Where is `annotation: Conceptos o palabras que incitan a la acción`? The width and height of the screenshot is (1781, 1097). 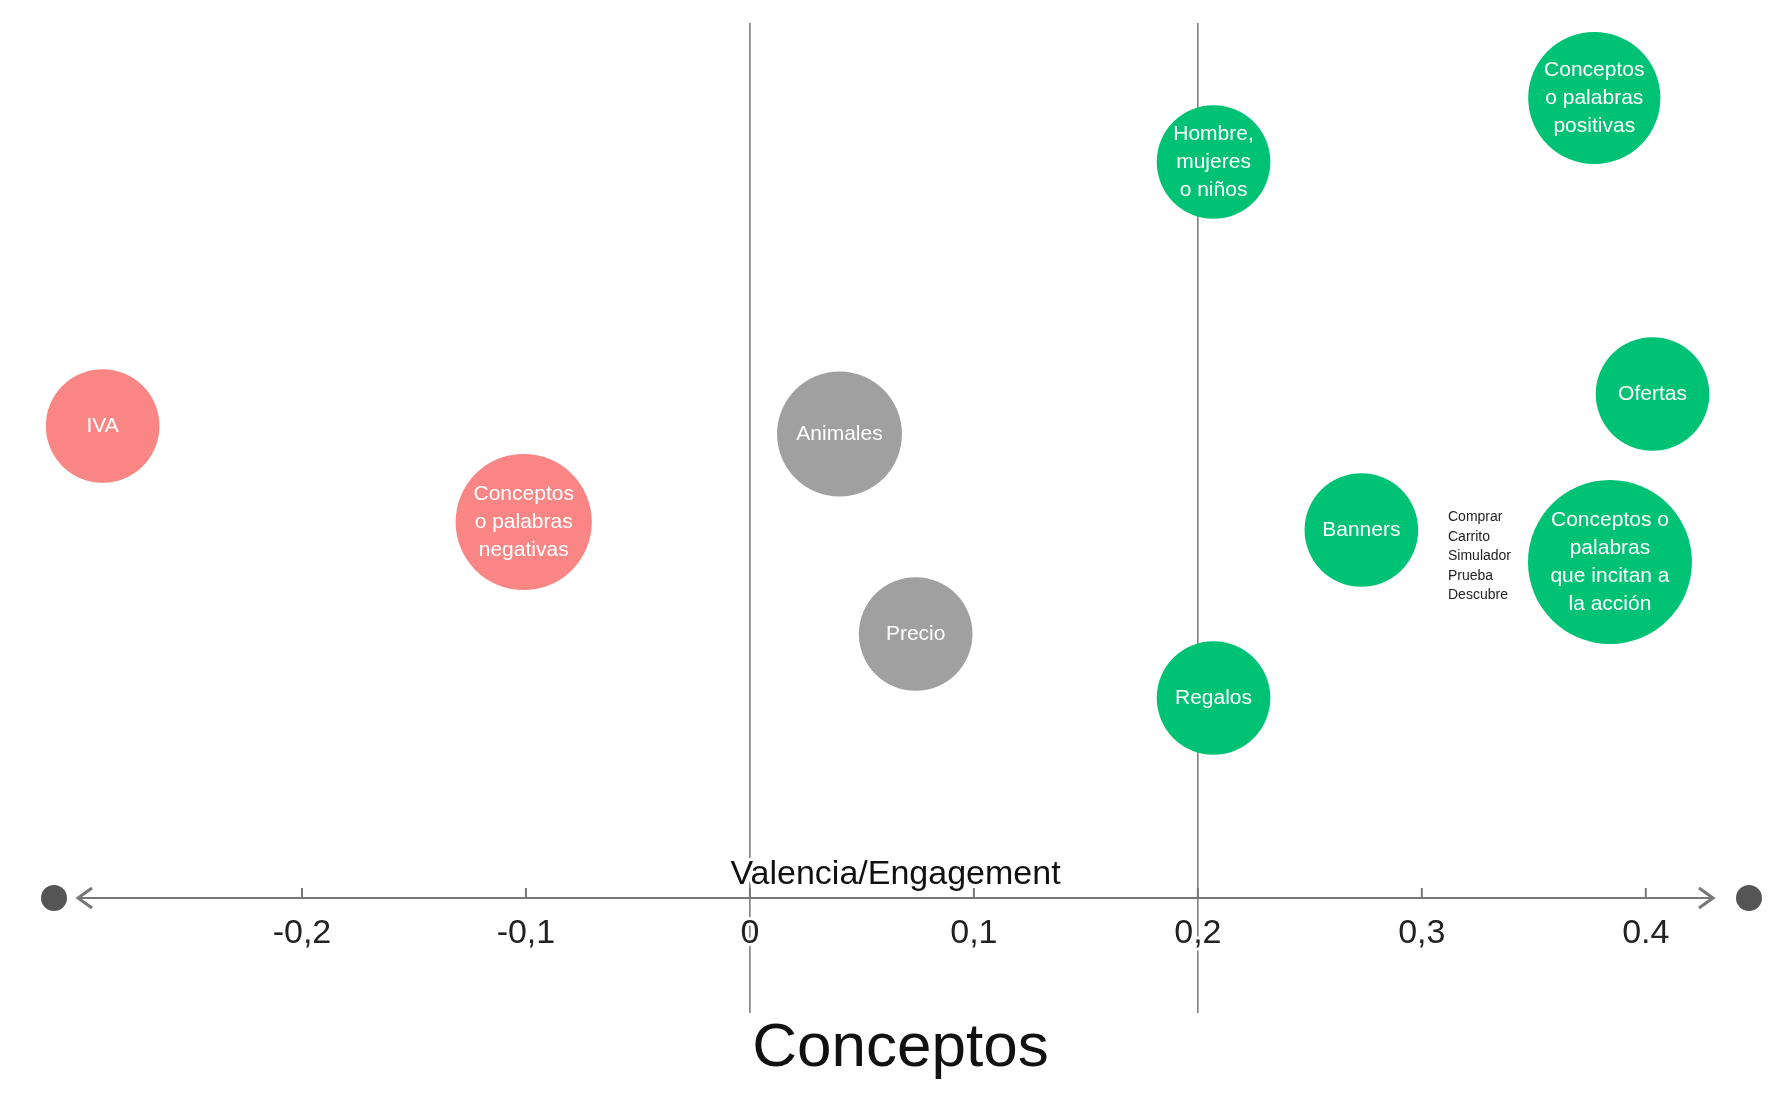 annotation: Conceptos o palabras que incitan a la acción is located at coordinates (1610, 560).